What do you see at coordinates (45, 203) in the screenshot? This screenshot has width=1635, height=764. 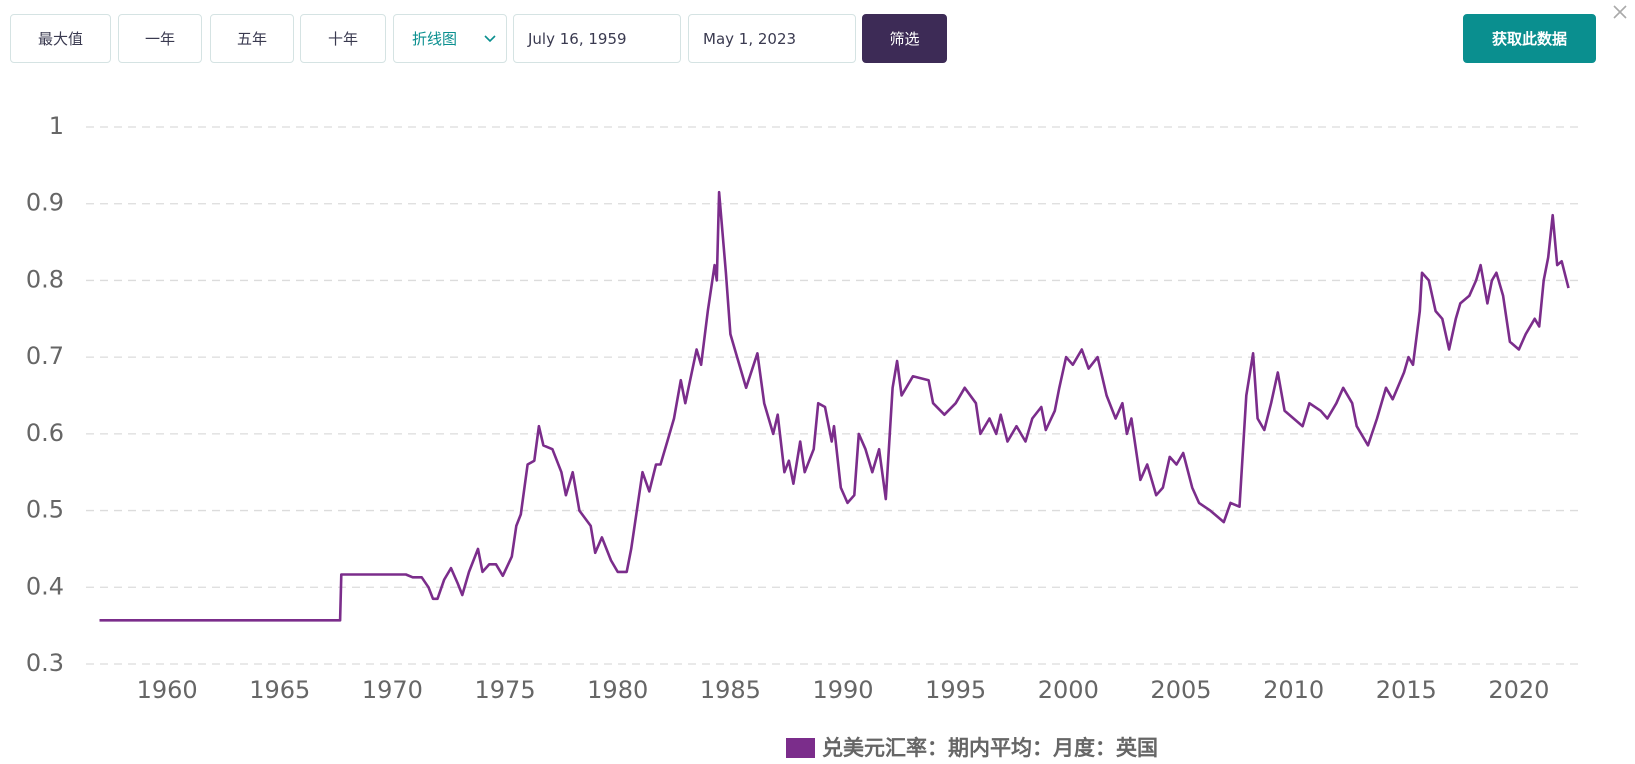 I see `y-tick-label: 0.9` at bounding box center [45, 203].